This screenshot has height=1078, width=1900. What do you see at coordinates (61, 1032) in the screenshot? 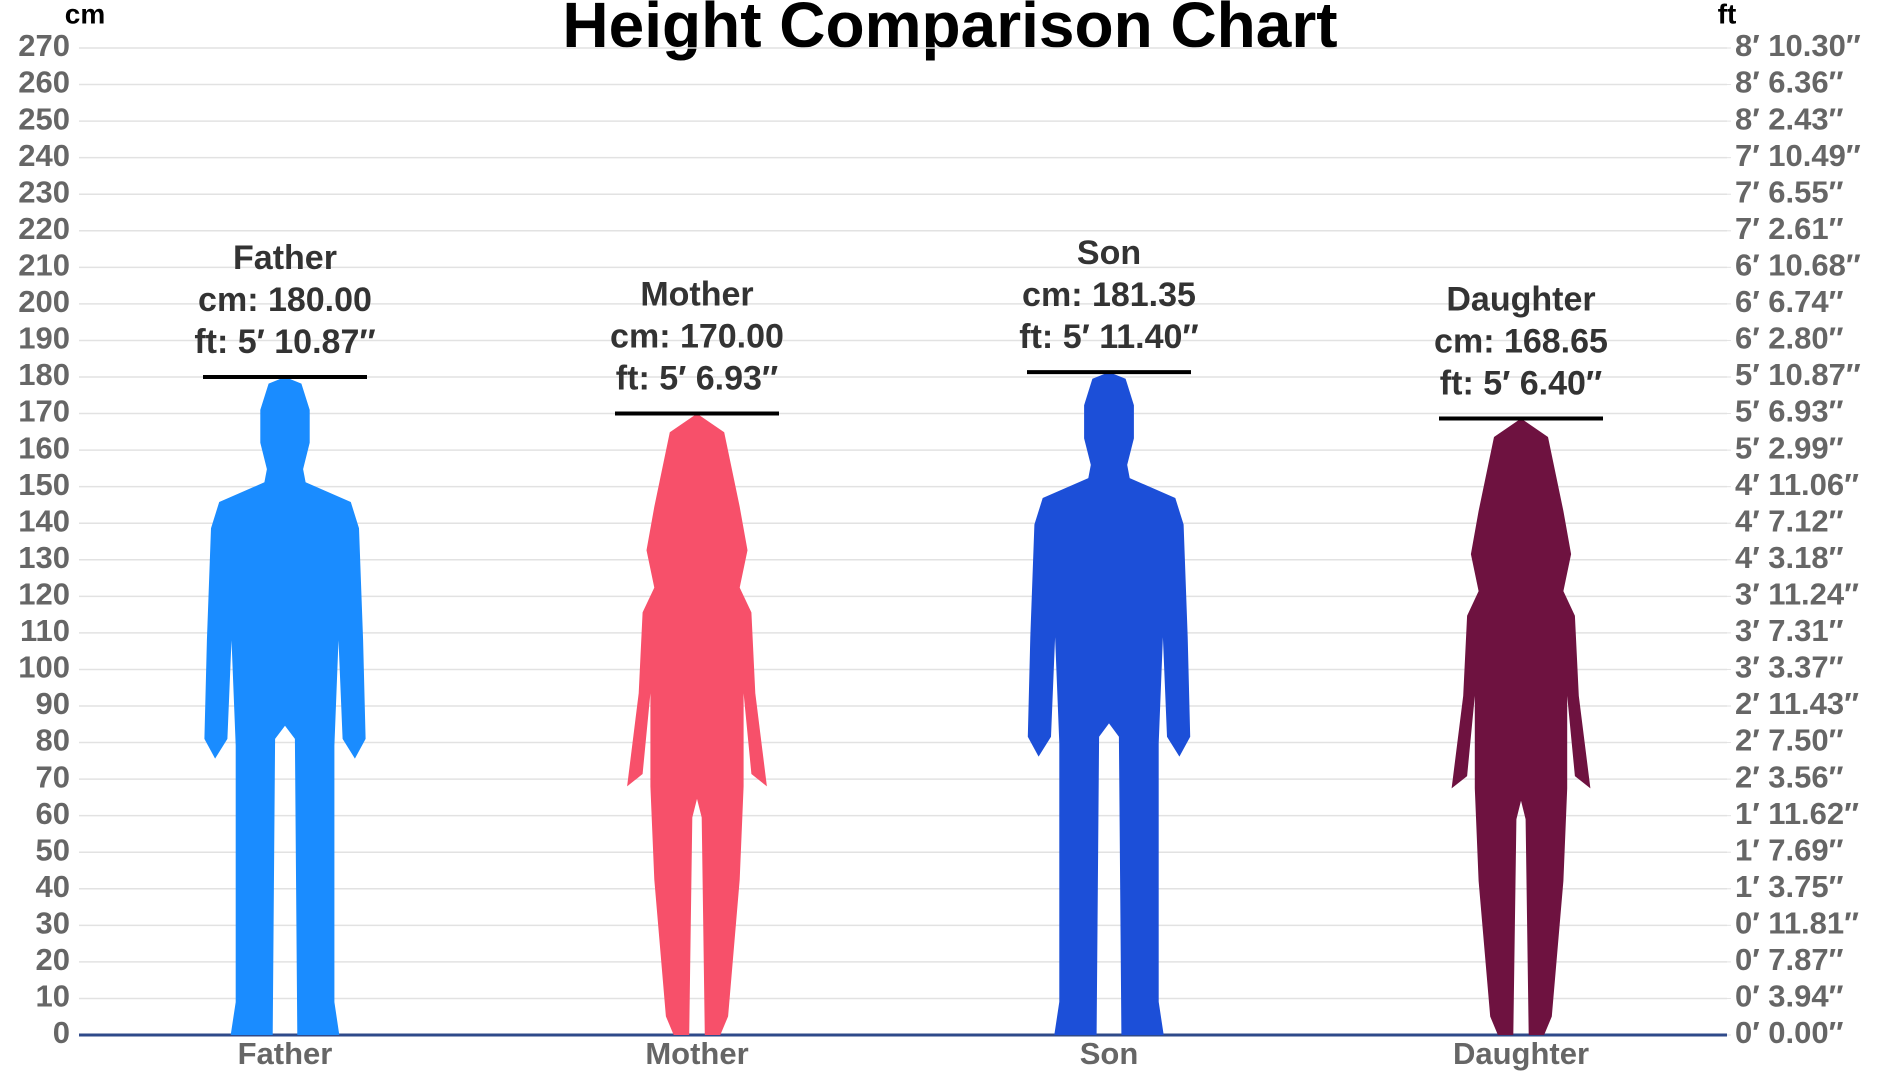
I see `y-tick-label: 0` at bounding box center [61, 1032].